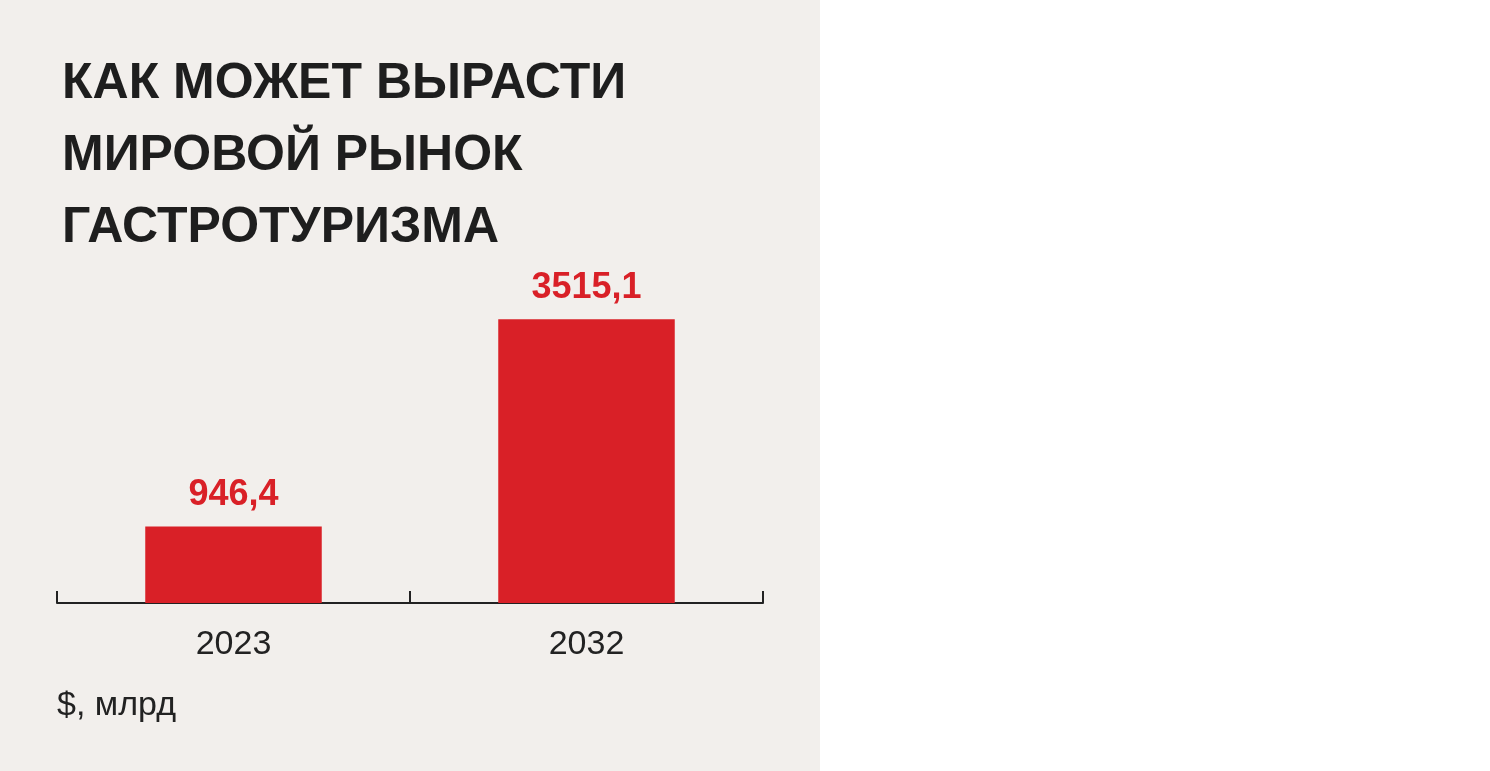  Describe the element at coordinates (586, 642) in the screenshot. I see `x-tick-label: 2032` at that location.